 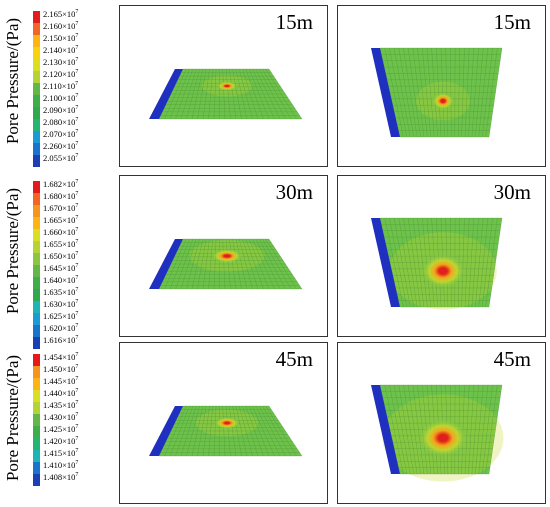 I want to click on legend-tick: 1.410×10⁷, so click(x=60, y=465).